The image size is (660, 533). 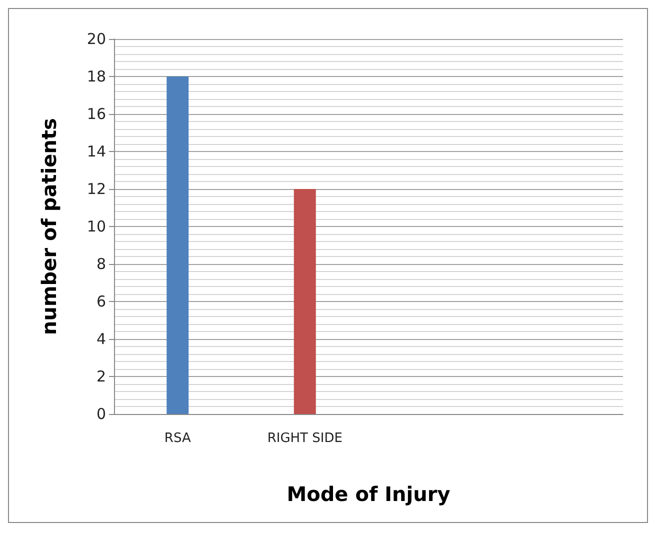 I want to click on y-tick-label: 8, so click(x=101, y=264).